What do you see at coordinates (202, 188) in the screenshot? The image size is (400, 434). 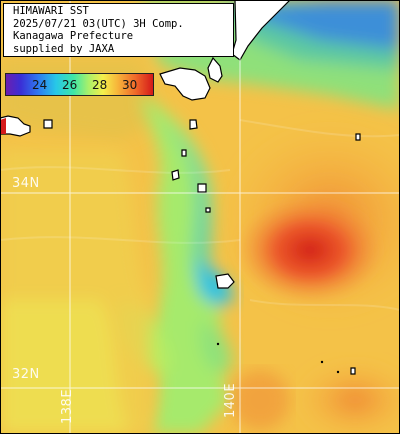 I see `island-kozushima` at bounding box center [202, 188].